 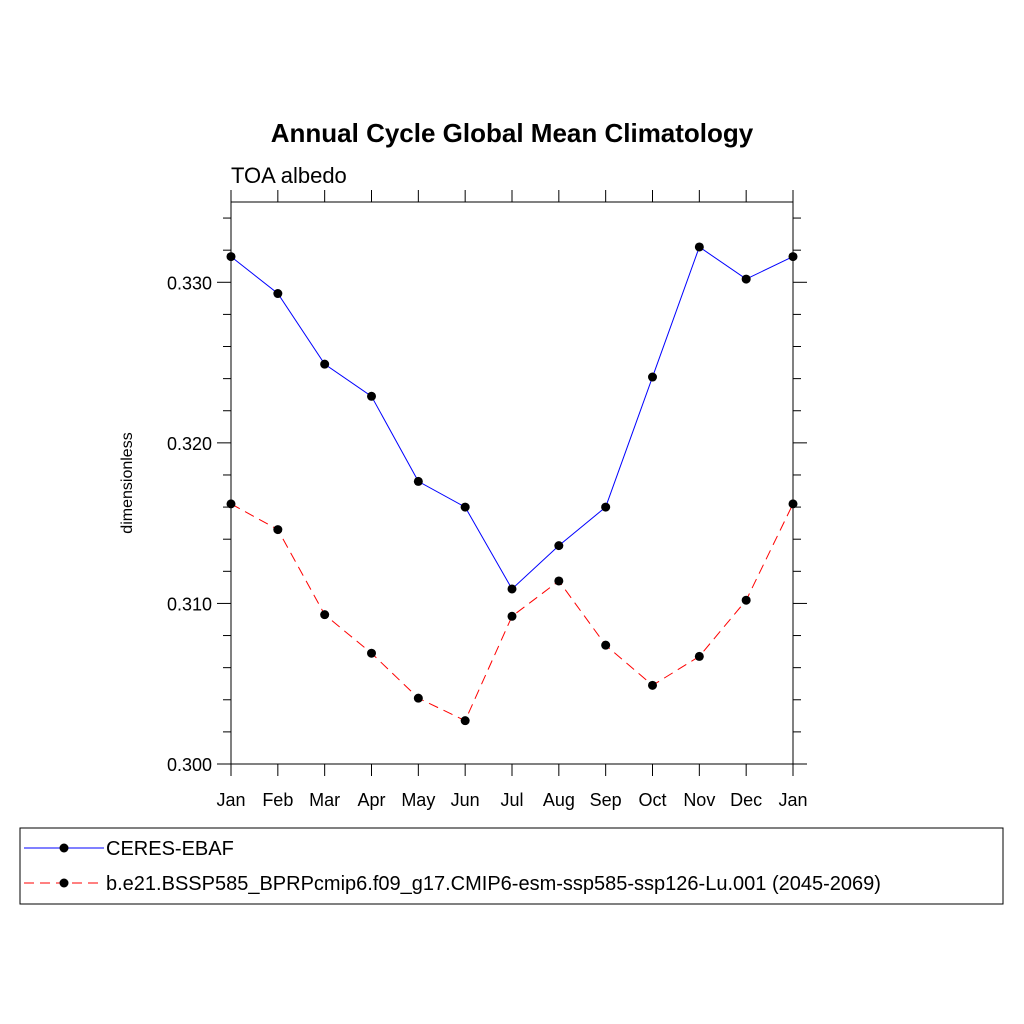 What do you see at coordinates (170, 849) in the screenshot?
I see `legend-label-ceres: CERES-EBAF` at bounding box center [170, 849].